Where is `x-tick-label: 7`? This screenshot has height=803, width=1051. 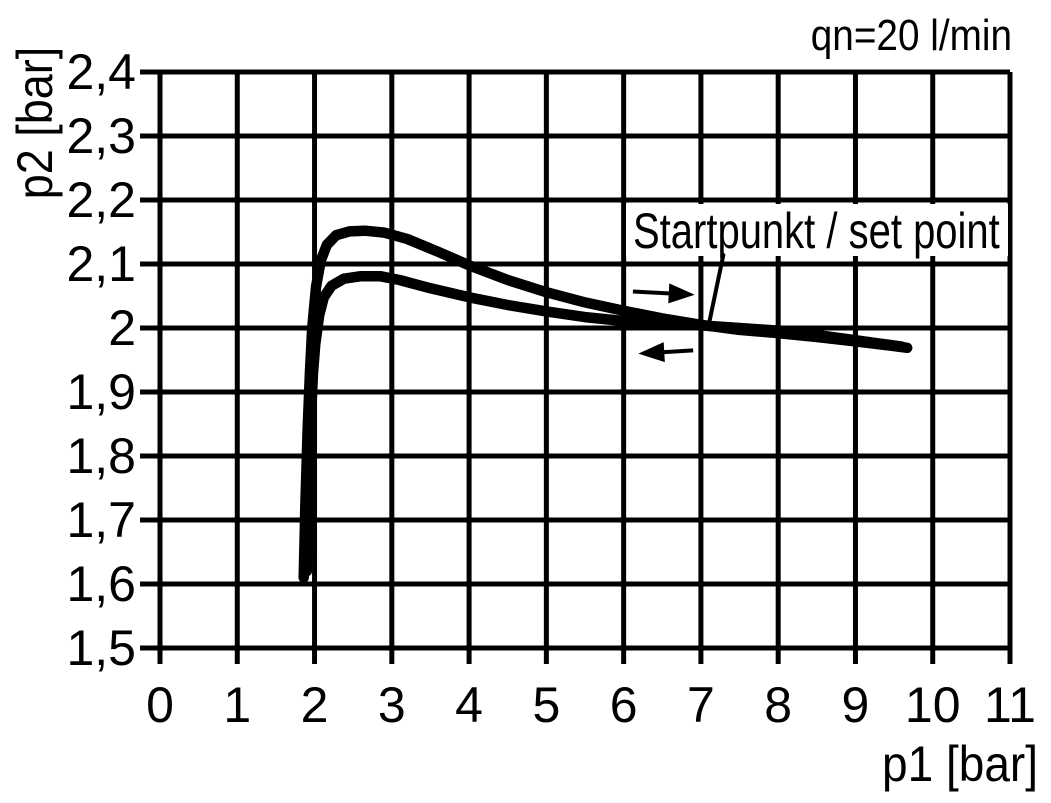 x-tick-label: 7 is located at coordinates (701, 705).